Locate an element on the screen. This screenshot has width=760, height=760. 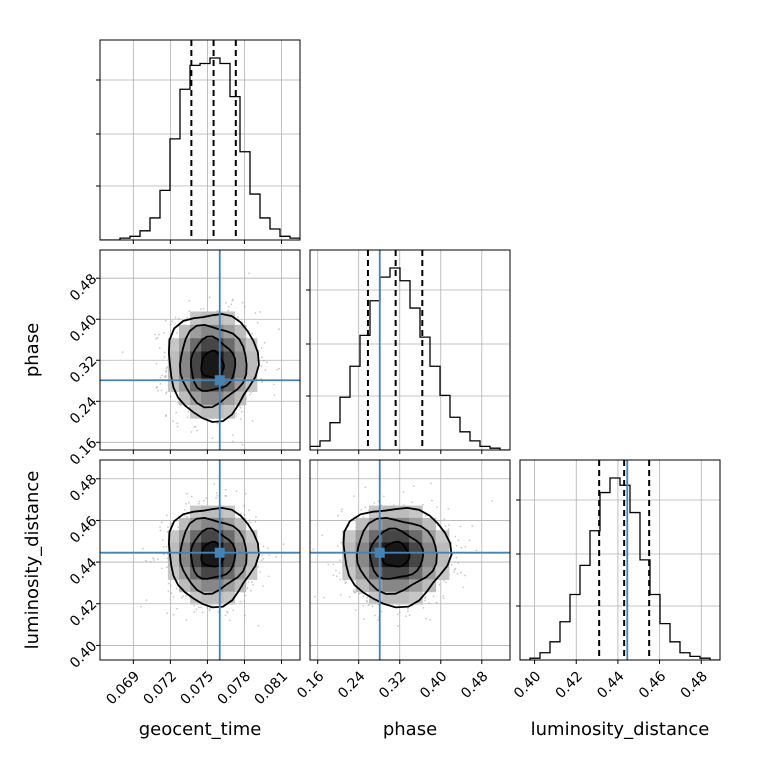
x-tick-label-phase: 0.40 is located at coordinates (433, 684).